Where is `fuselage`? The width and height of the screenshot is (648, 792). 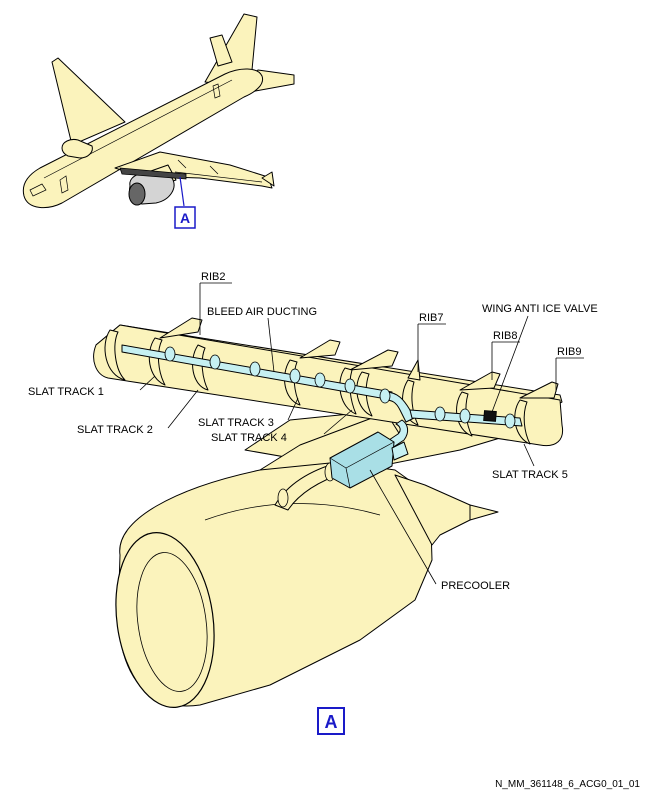
fuselage is located at coordinates (143, 138).